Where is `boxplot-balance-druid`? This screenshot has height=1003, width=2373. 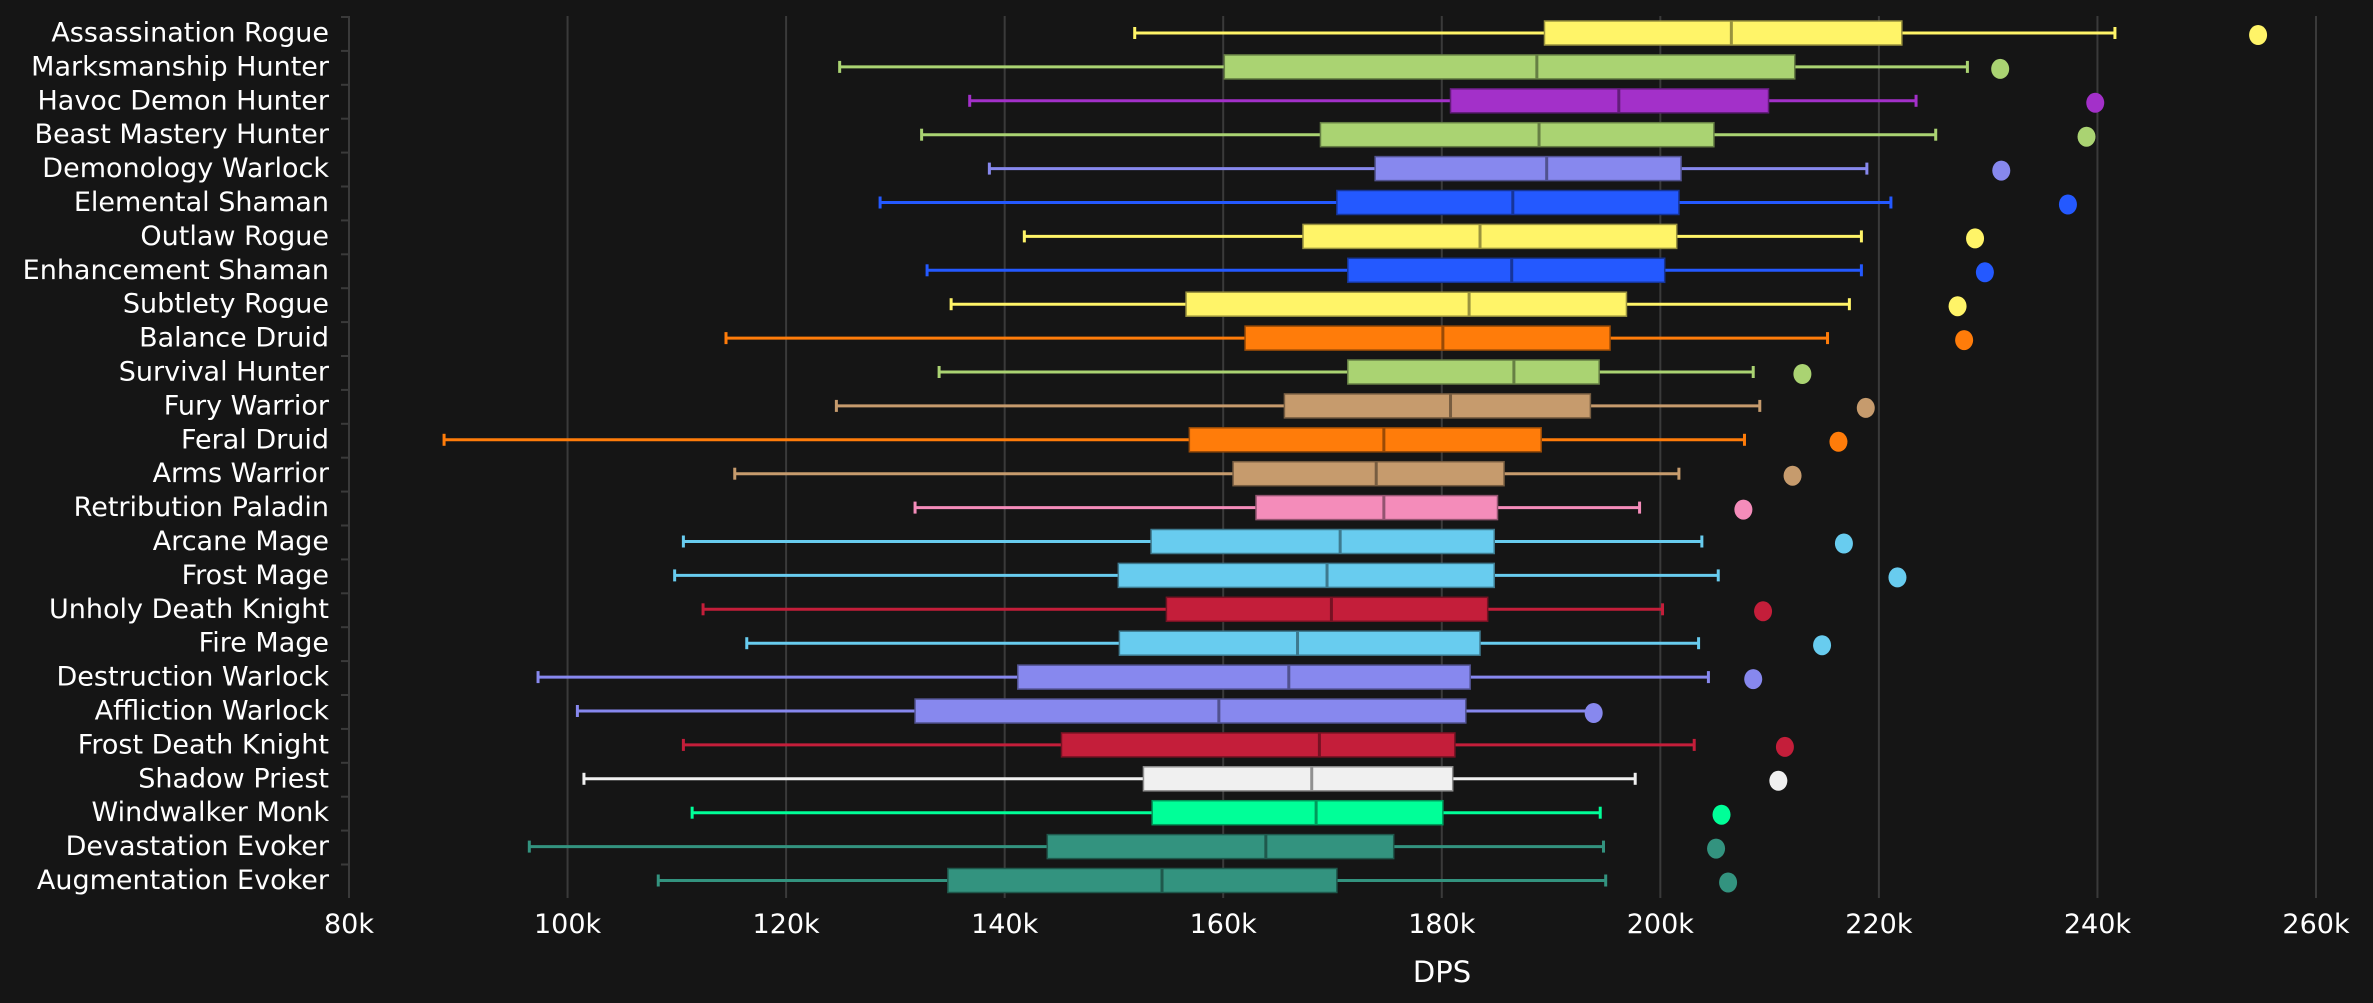 boxplot-balance-druid is located at coordinates (1349, 338).